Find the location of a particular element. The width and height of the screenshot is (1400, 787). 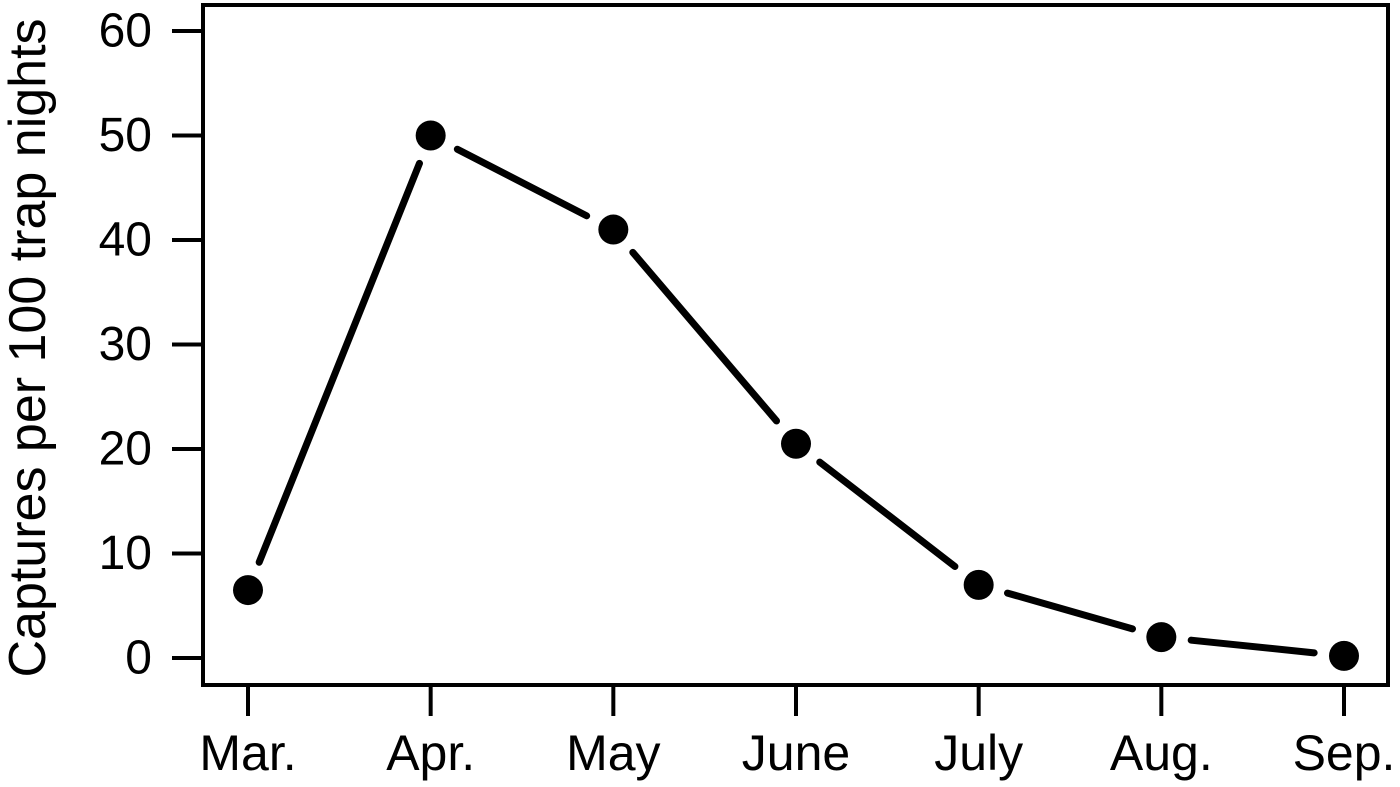

y-axis-tick-label: 20 is located at coordinates (125, 449).